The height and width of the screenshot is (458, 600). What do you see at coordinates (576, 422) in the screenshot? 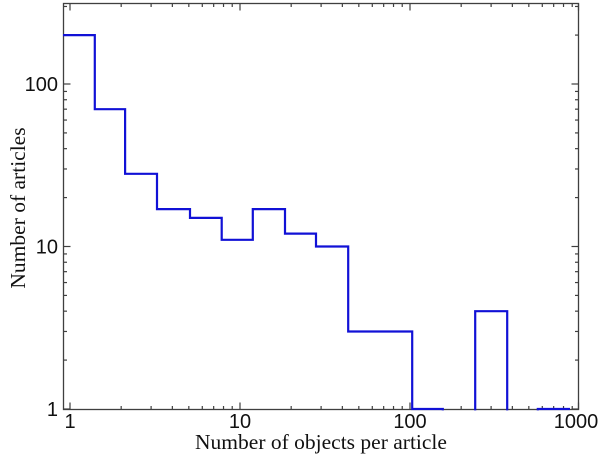
I see `x-tick-label: 1000` at bounding box center [576, 422].